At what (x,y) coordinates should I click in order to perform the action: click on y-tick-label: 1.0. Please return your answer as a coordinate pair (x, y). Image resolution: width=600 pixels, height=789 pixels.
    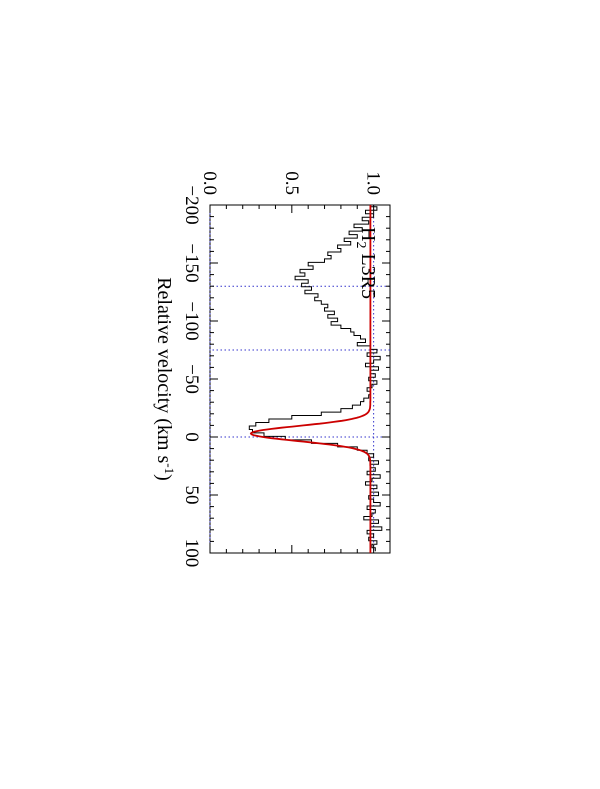
    Looking at the image, I should click on (373, 183).